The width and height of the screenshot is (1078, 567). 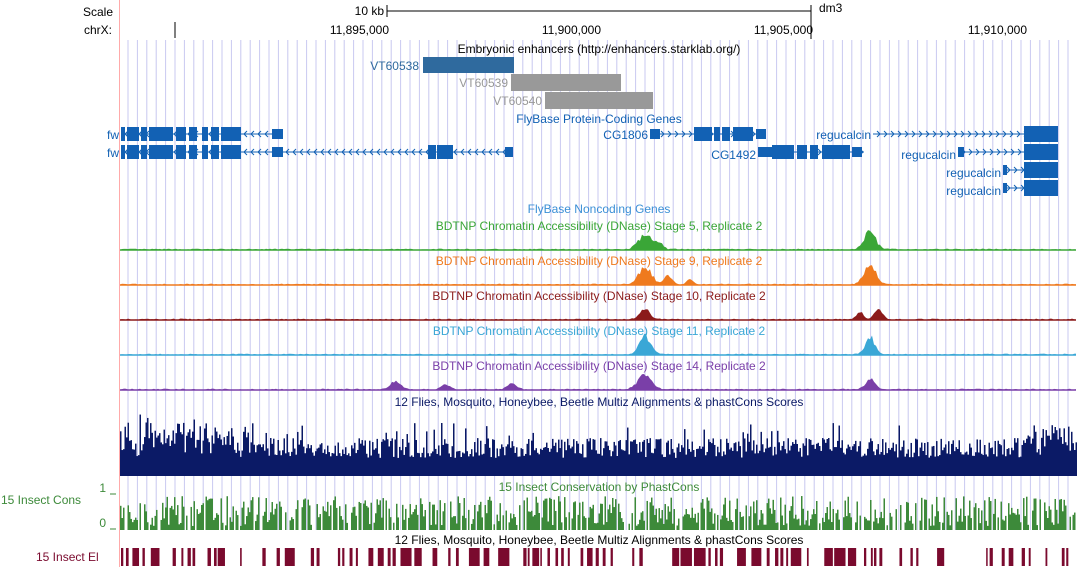 What do you see at coordinates (67, 557) in the screenshot?
I see `side-label-elements: 15 Insect El` at bounding box center [67, 557].